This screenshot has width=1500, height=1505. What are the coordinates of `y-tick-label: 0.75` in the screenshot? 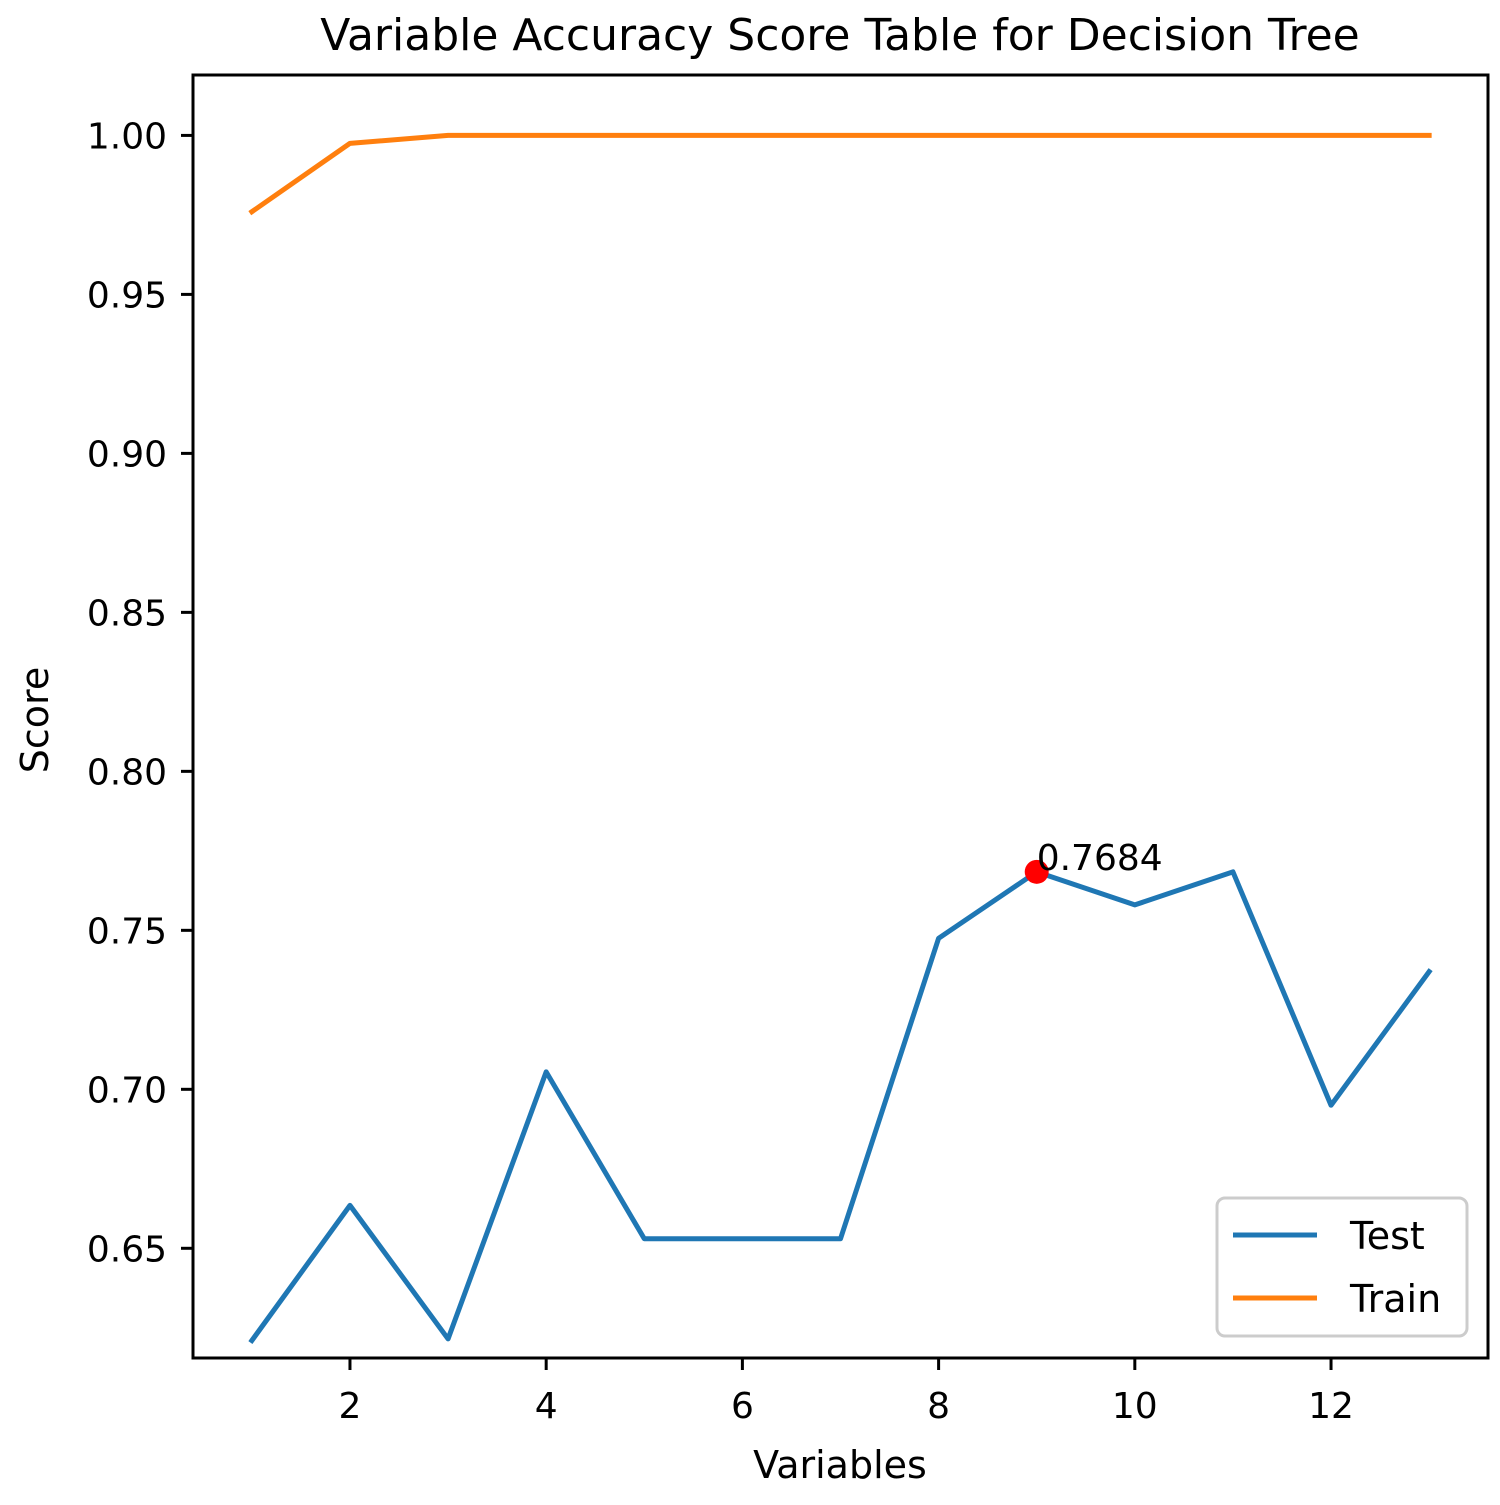 It's located at (127, 931).